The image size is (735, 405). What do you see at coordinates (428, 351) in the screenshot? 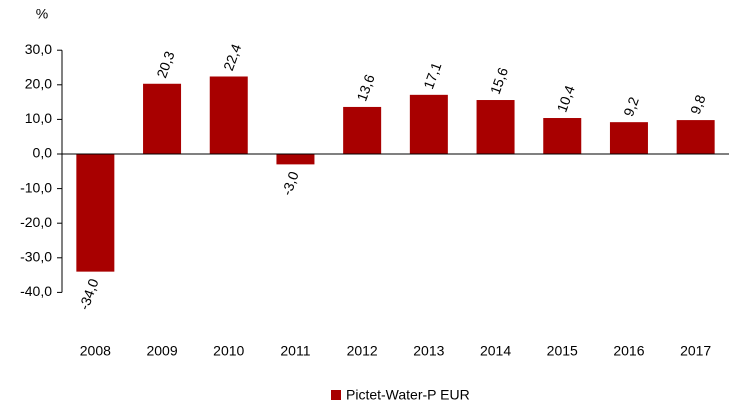
I see `x-tick-label: 2013` at bounding box center [428, 351].